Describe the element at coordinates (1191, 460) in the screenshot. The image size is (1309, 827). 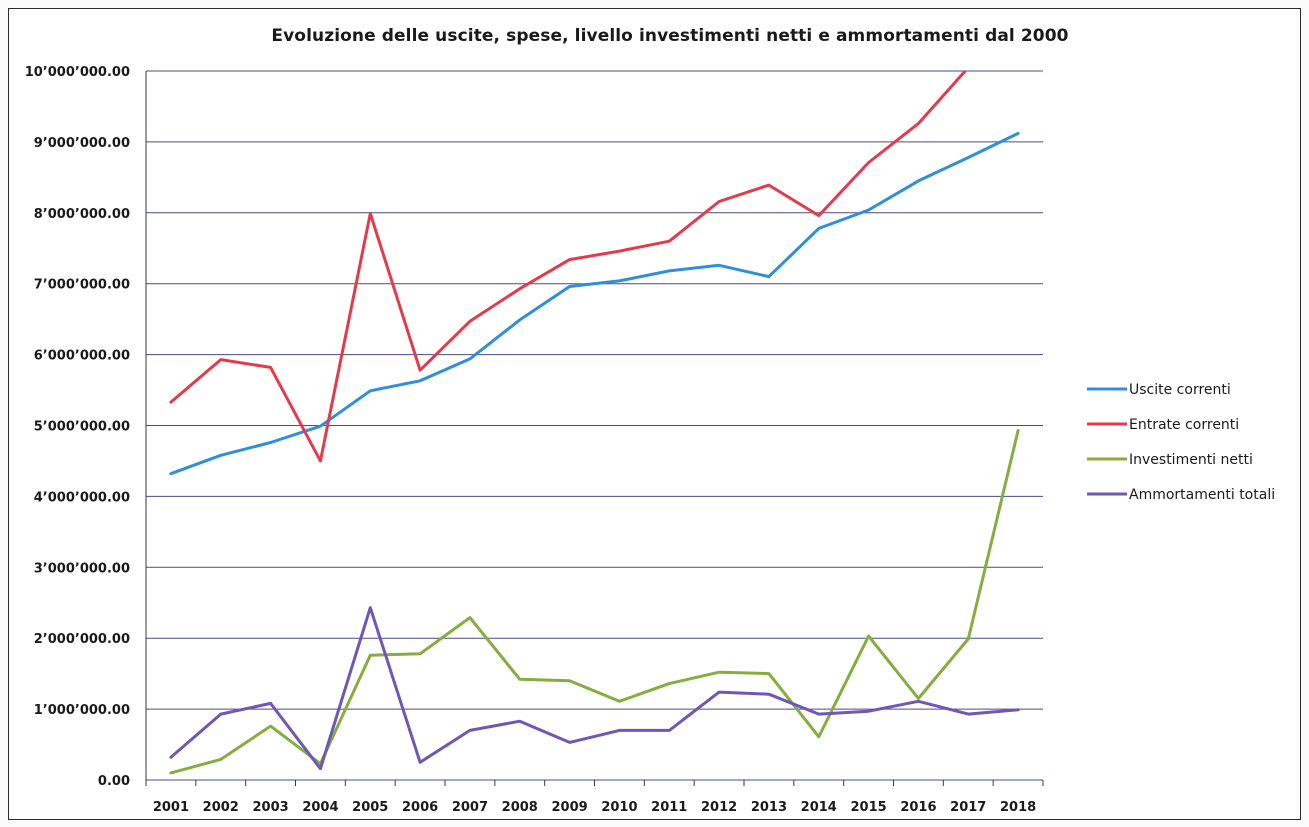
I see `legend-label: Investimenti netti` at that location.